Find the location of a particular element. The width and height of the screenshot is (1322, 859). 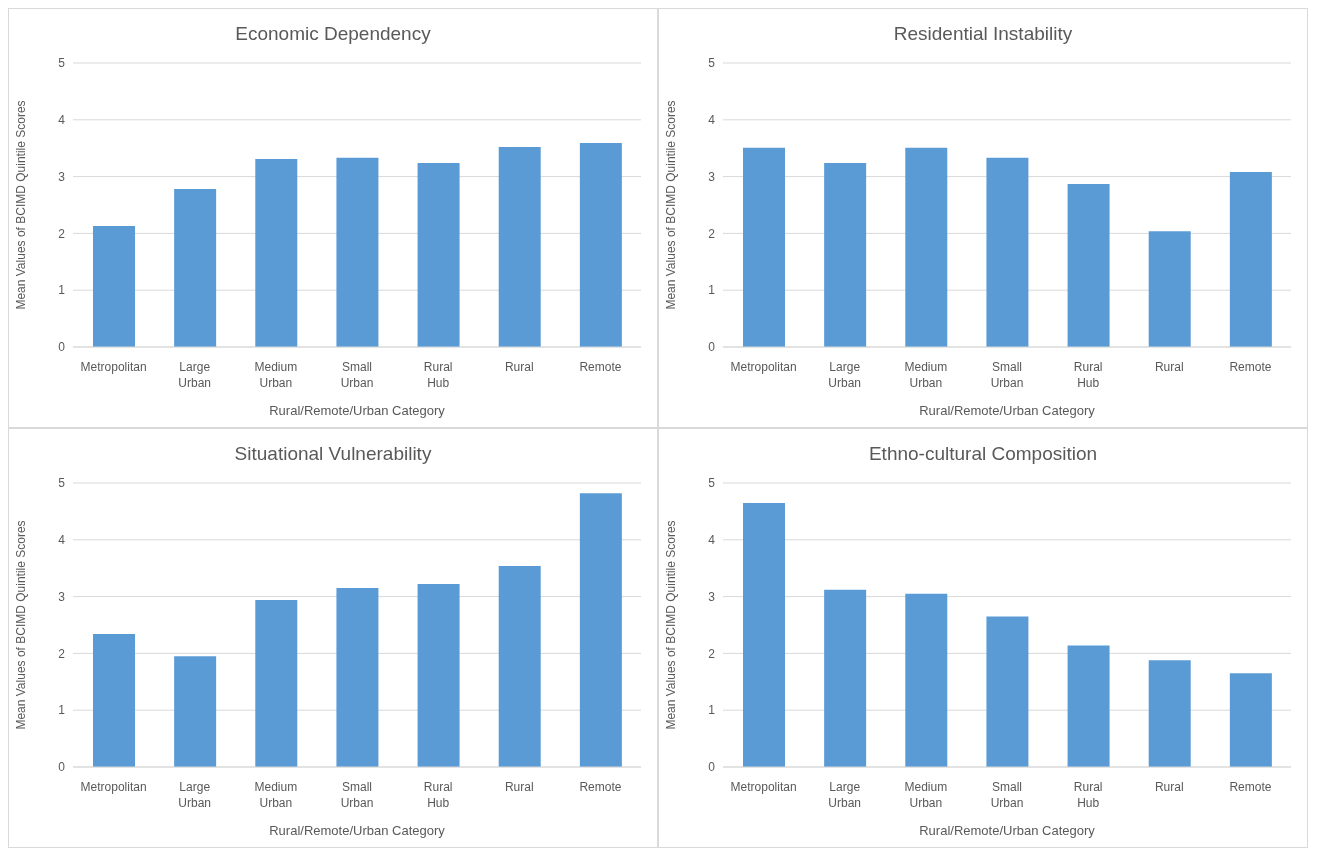

chart-title: Economic Dependency is located at coordinates (333, 34).